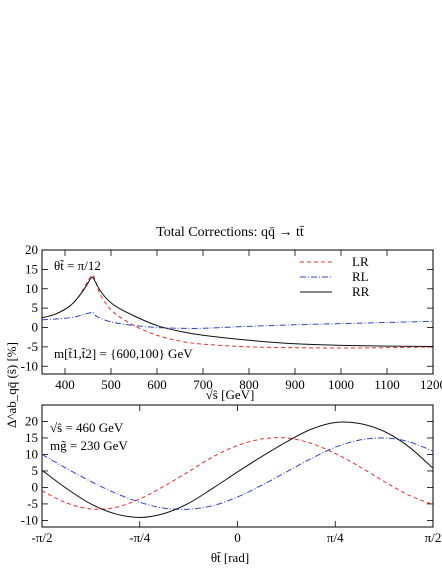 This screenshot has height=571, width=442. I want to click on top-x-axis-label: √ŝ [GeV], so click(230, 394).